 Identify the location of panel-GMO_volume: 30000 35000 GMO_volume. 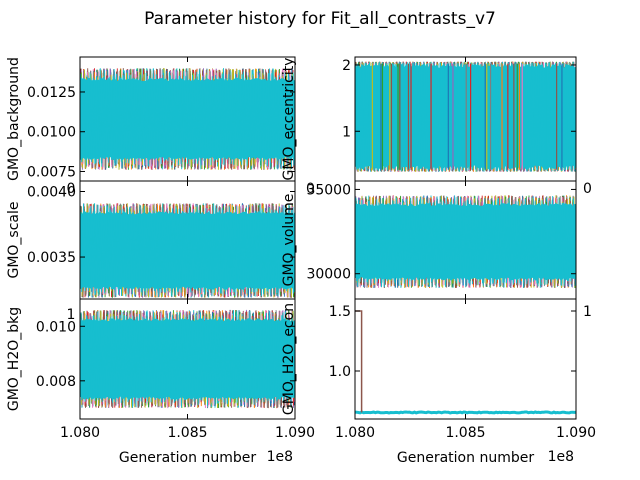
(429, 240).